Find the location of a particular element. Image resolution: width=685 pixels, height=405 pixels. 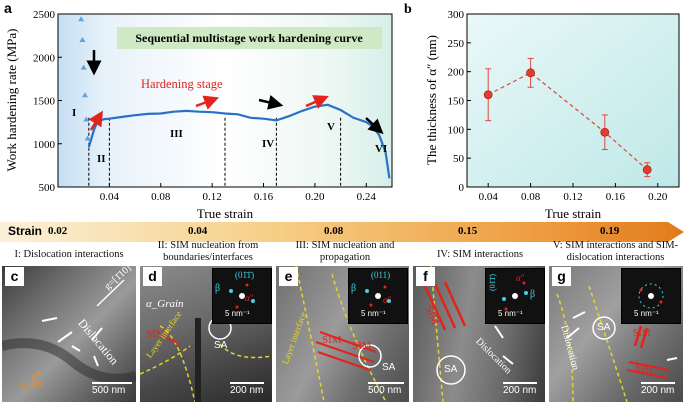

panel-f-letter: f is located at coordinates (425, 276).